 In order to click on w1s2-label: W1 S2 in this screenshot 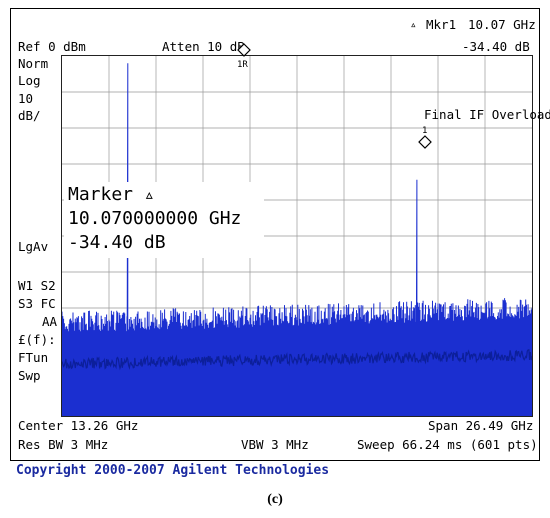, I will do `click(37, 285)`.